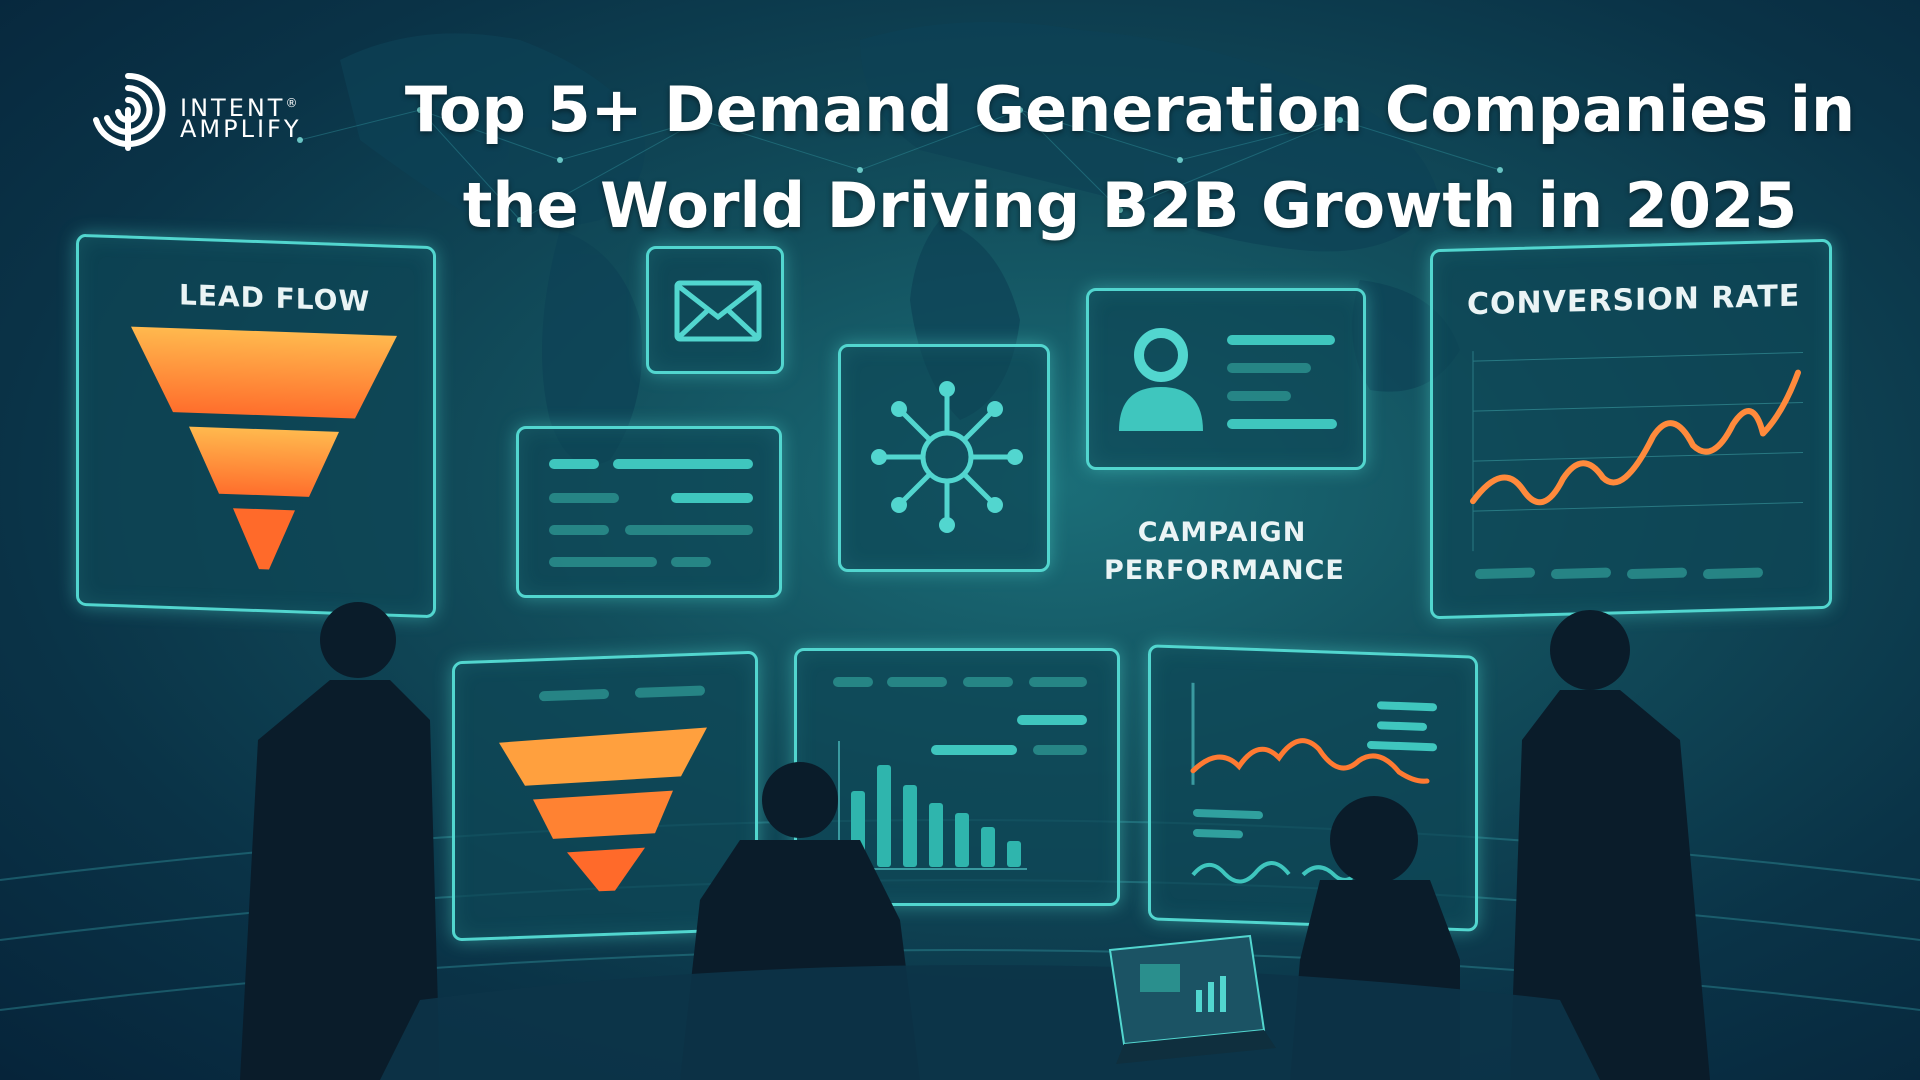 This screenshot has width=1920, height=1080. What do you see at coordinates (1130, 205) in the screenshot?
I see `title-line-2: the World Driving B2B Growth in 2025` at bounding box center [1130, 205].